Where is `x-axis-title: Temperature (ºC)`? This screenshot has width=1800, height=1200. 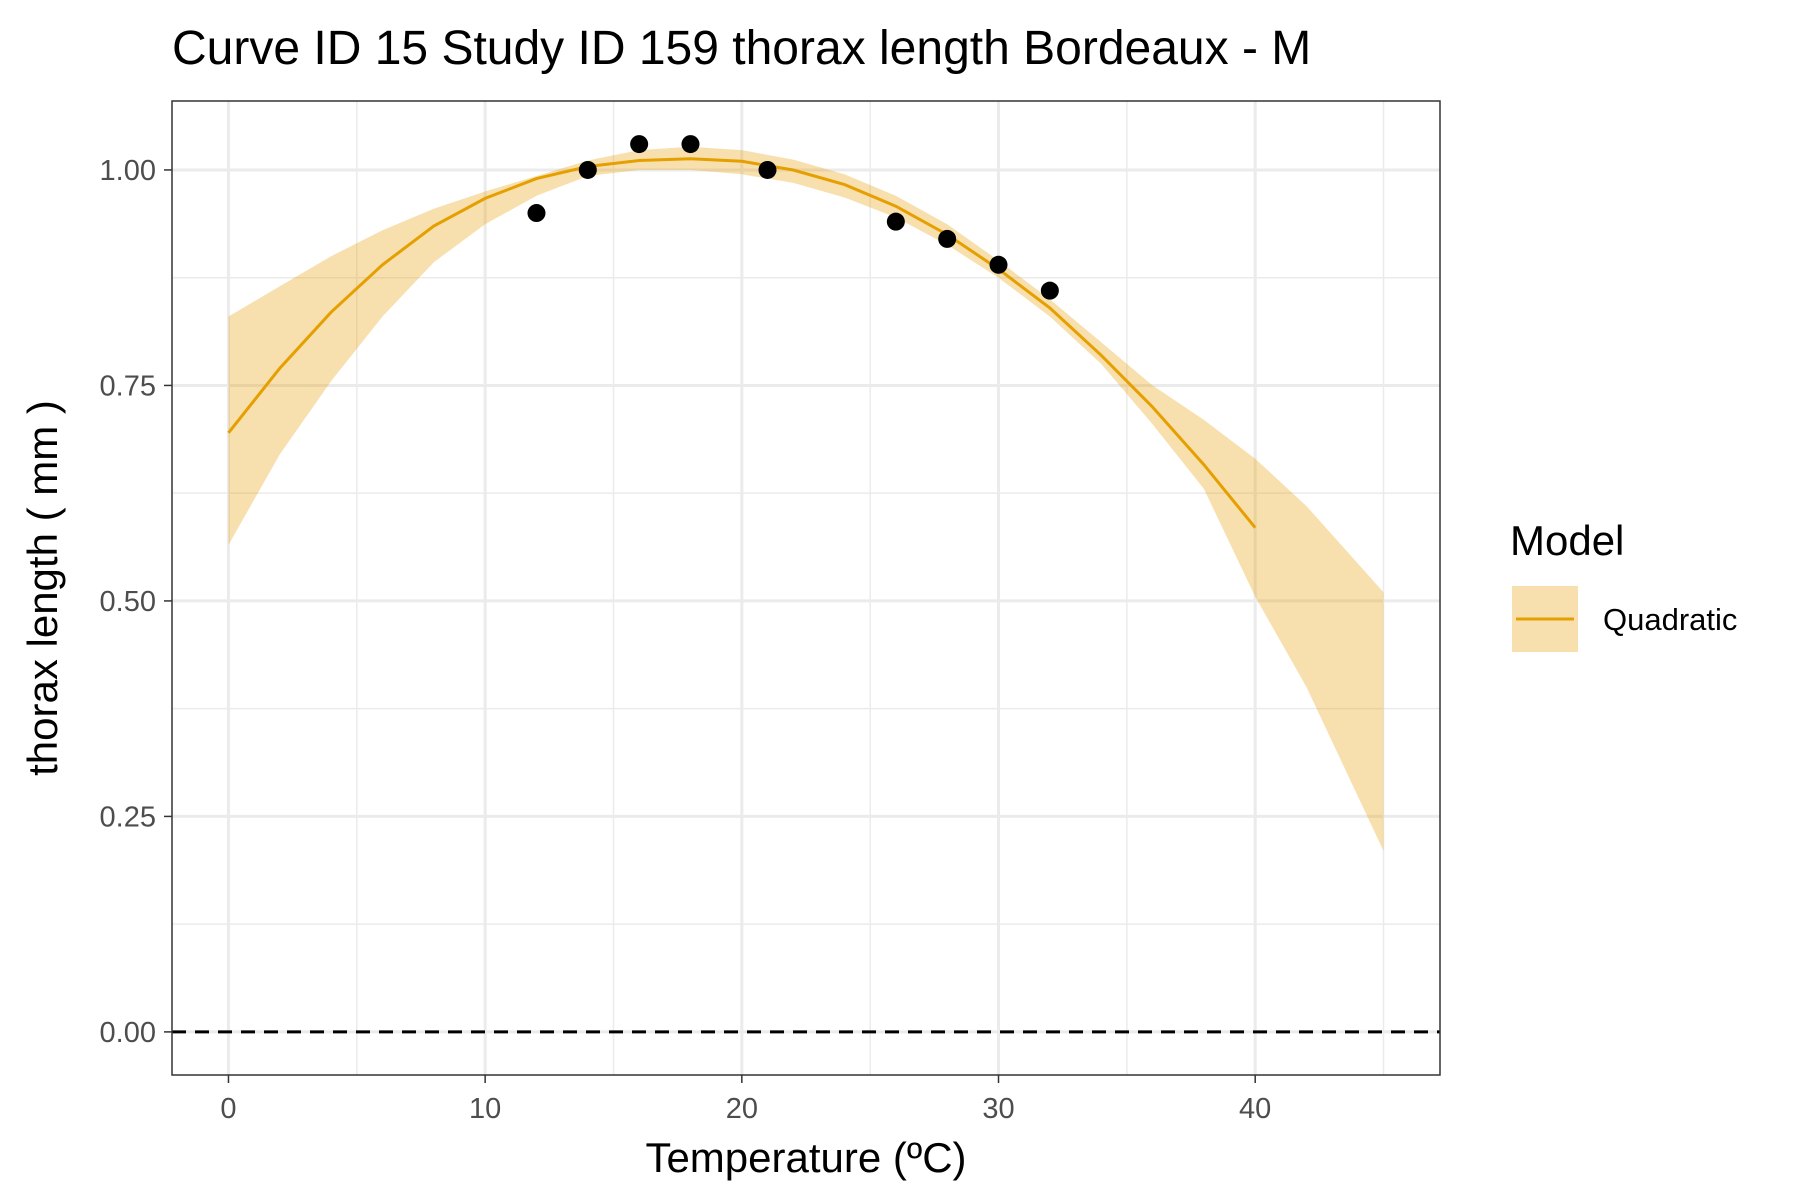
x-axis-title: Temperature (ºC) is located at coordinates (805, 1157).